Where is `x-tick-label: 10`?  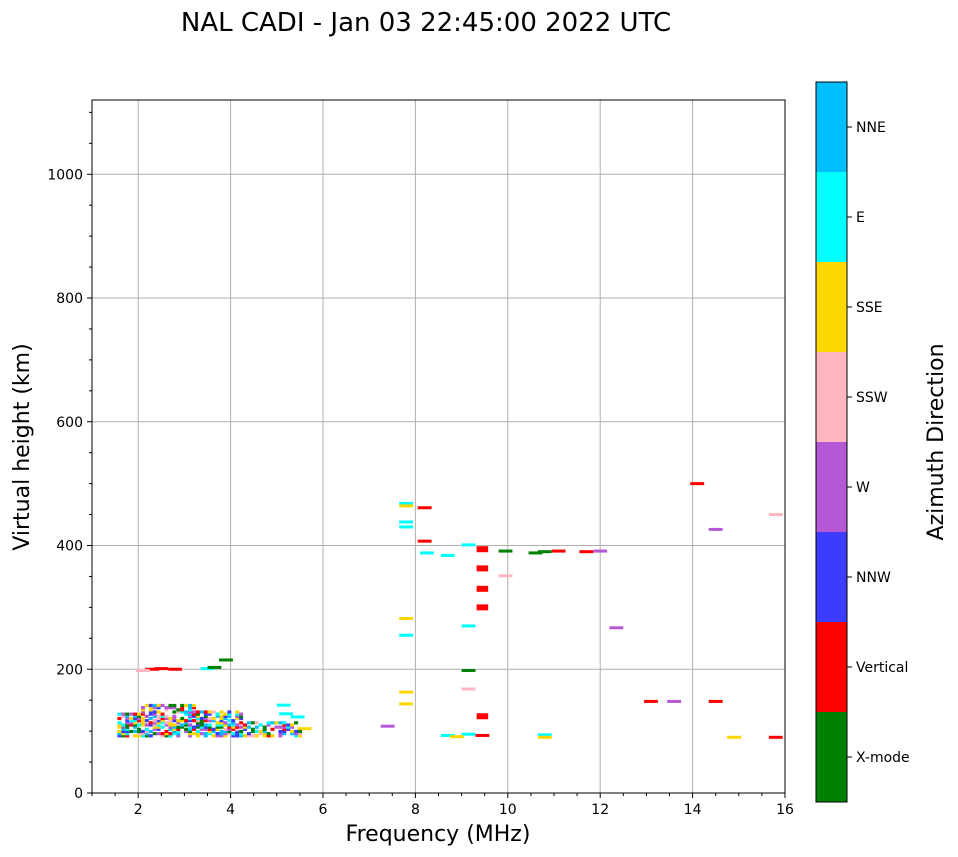
x-tick-label: 10 is located at coordinates (508, 810).